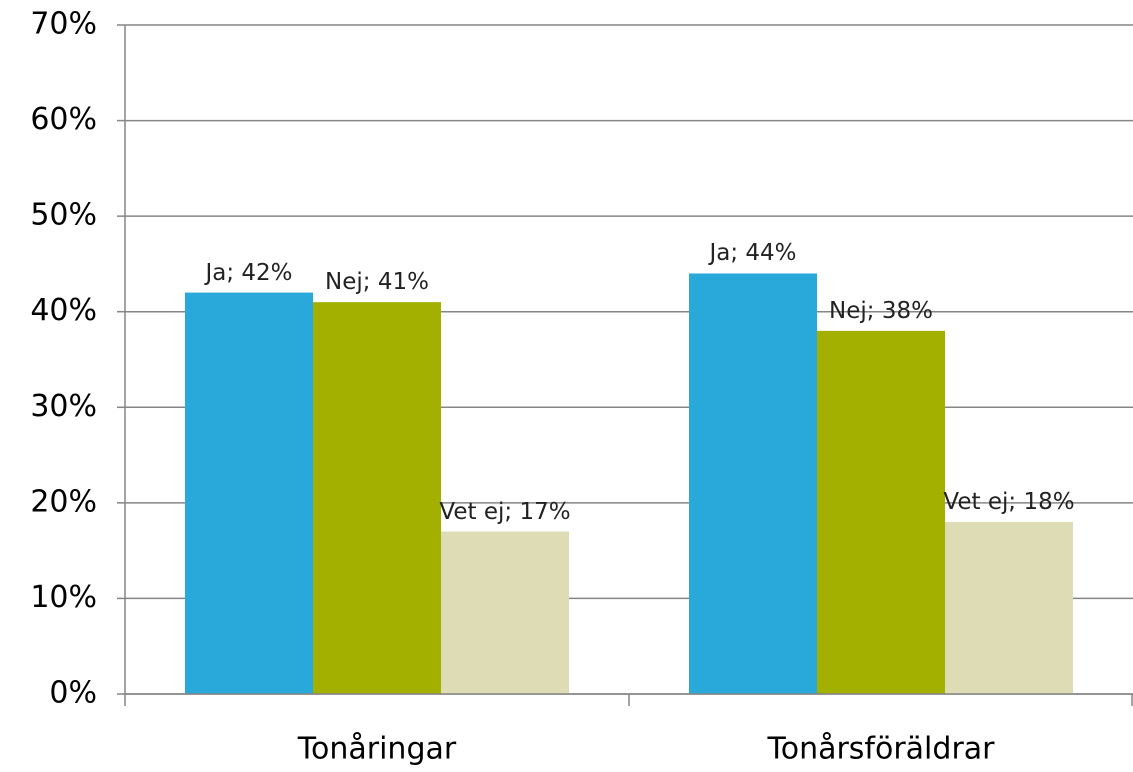 The image size is (1133, 772). What do you see at coordinates (881, 310) in the screenshot?
I see `data-label: Nej; 38%` at bounding box center [881, 310].